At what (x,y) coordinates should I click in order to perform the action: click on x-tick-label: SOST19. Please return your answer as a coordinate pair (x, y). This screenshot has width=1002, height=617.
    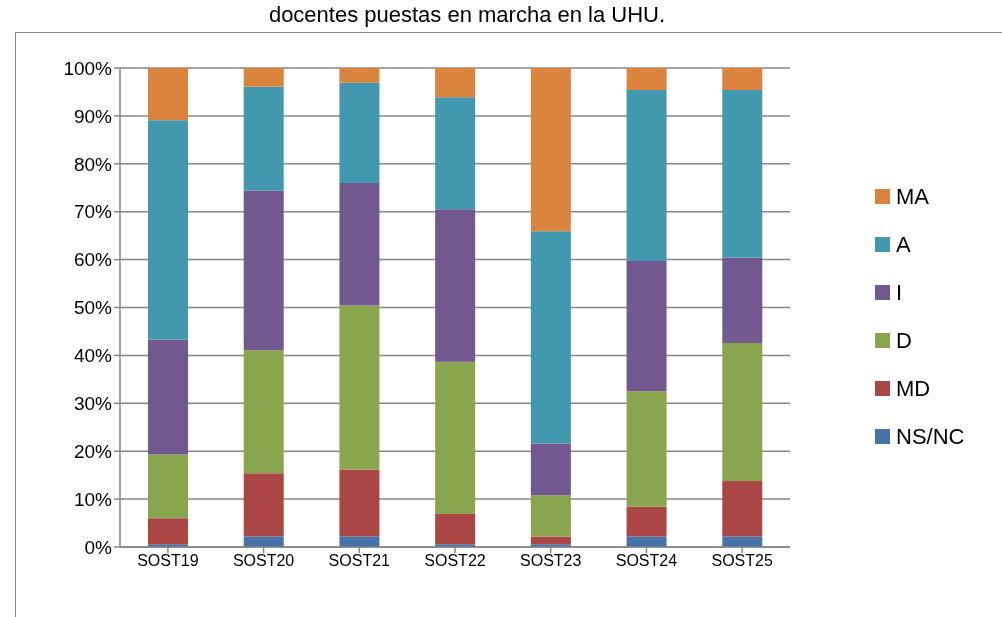
    Looking at the image, I should click on (168, 561).